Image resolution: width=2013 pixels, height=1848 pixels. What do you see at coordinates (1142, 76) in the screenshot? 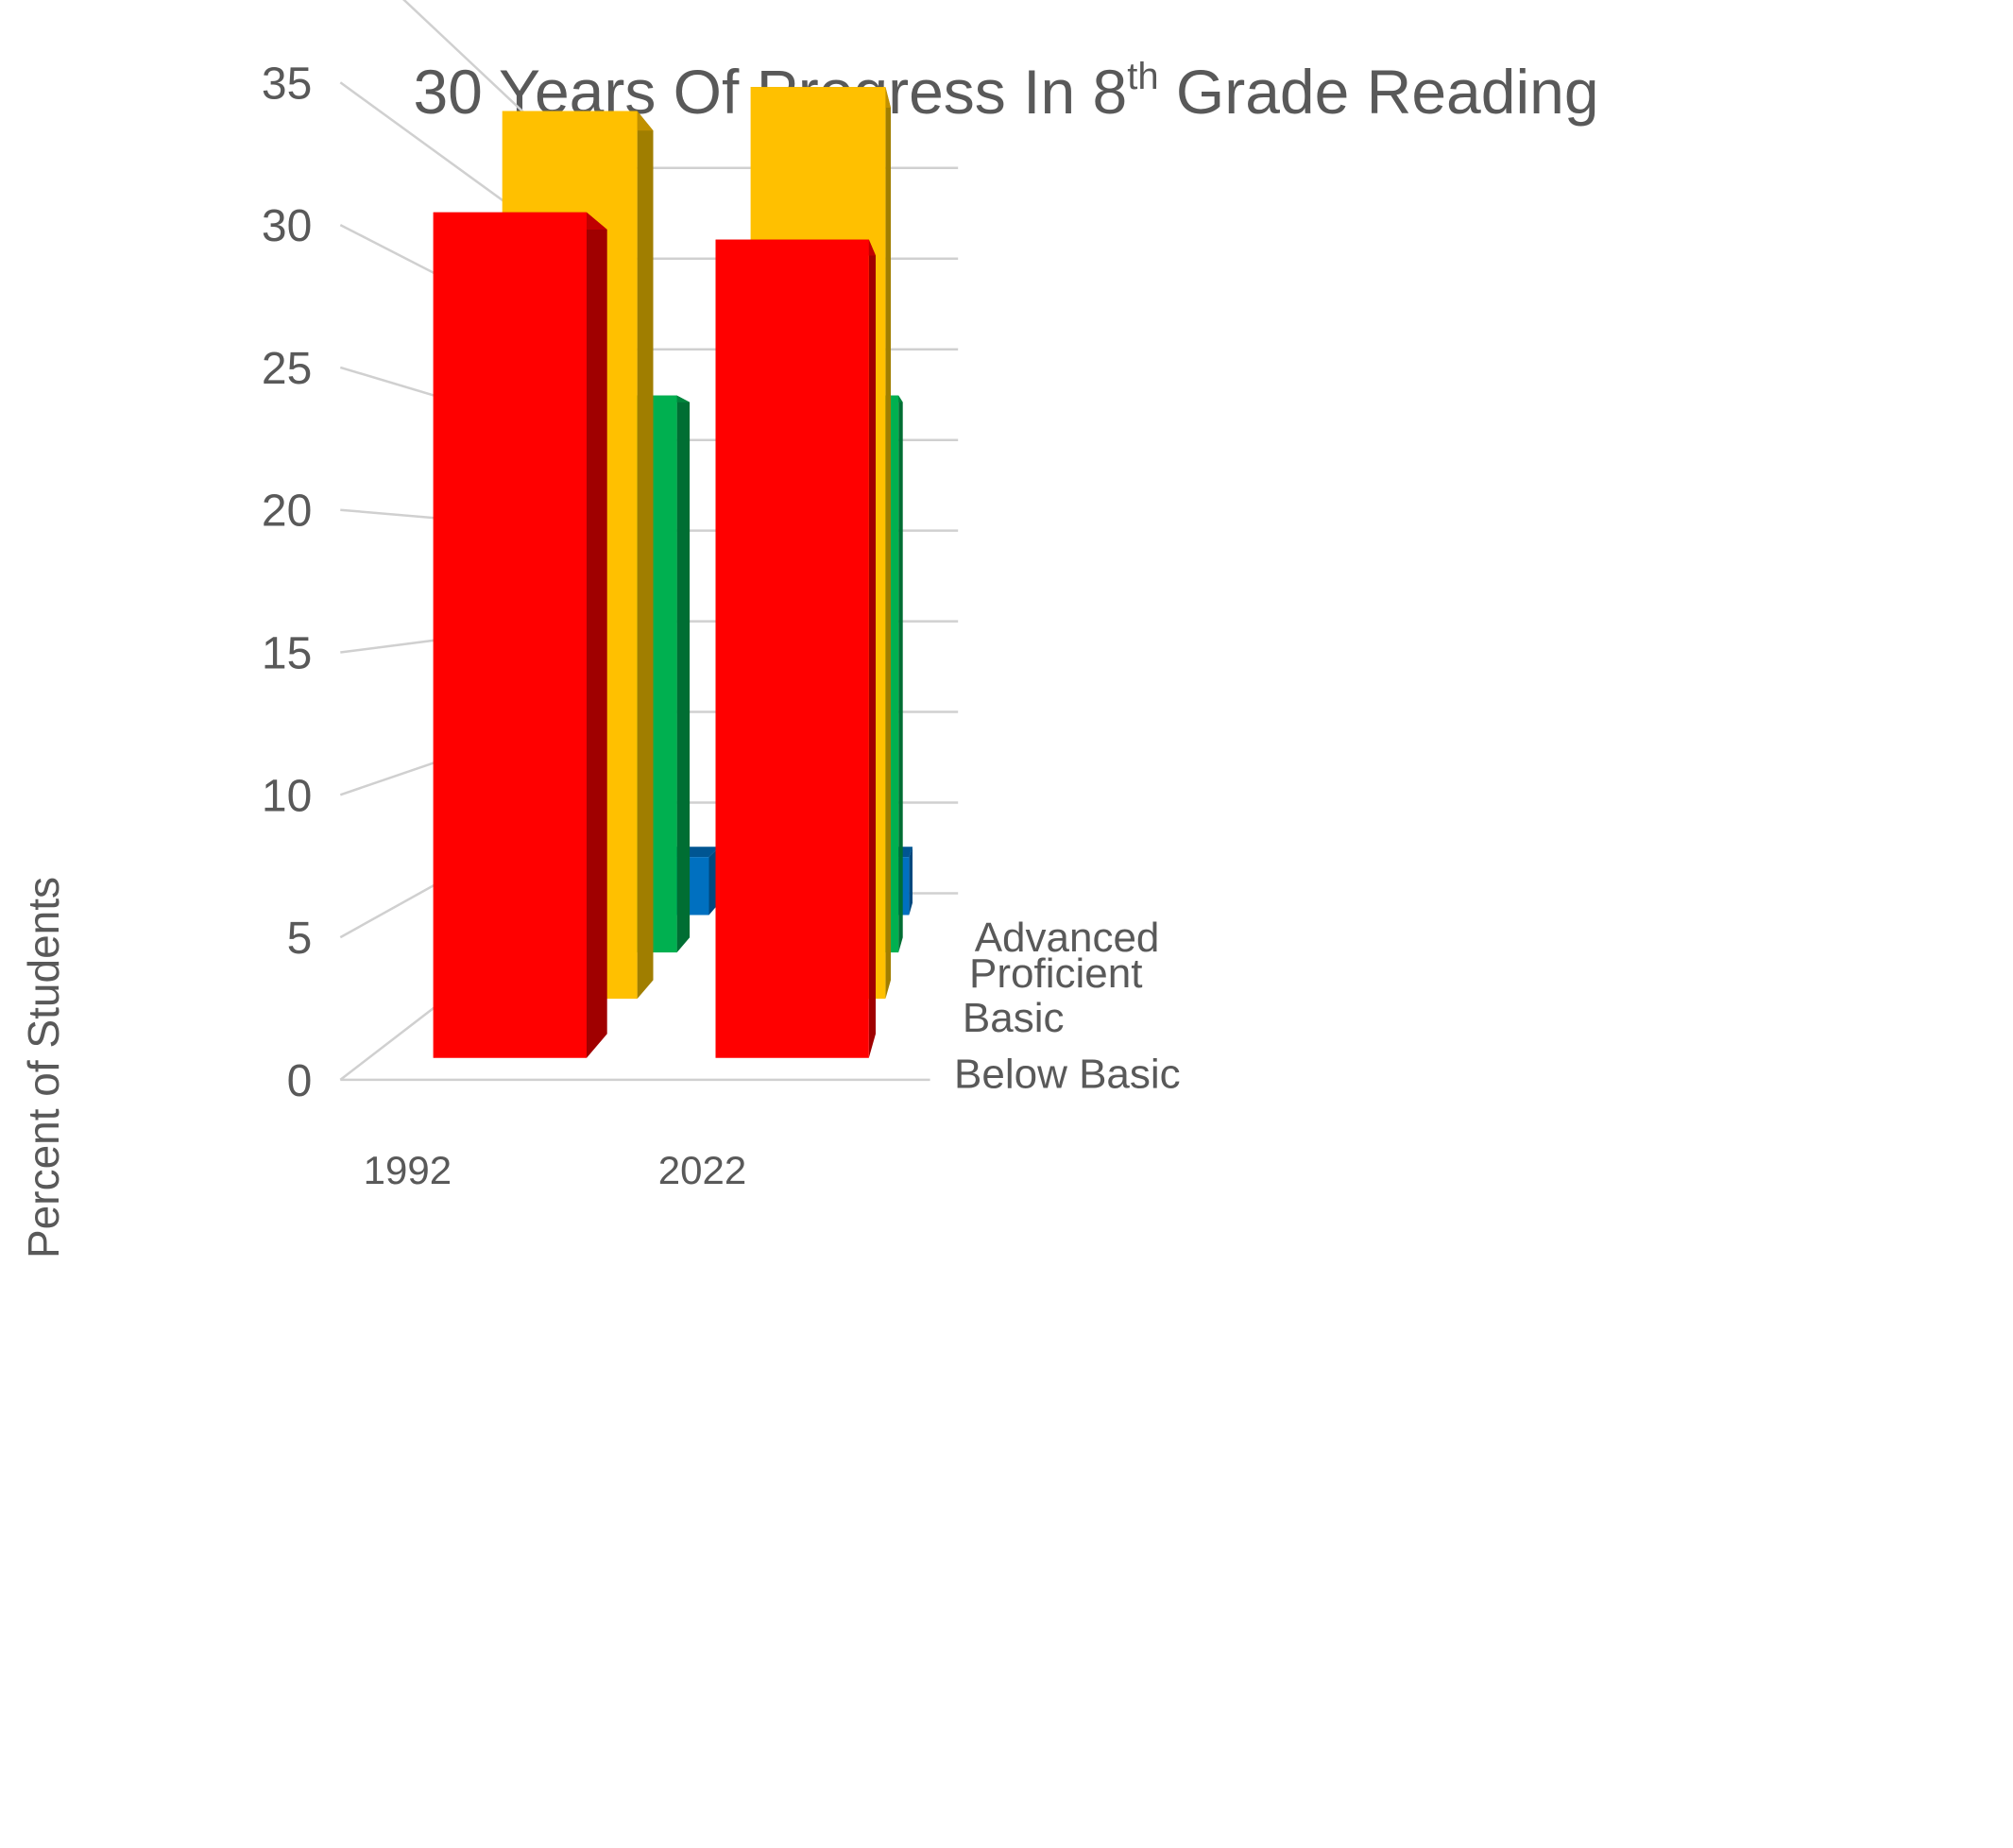
I see `chart-title-superscript: th` at bounding box center [1142, 76].